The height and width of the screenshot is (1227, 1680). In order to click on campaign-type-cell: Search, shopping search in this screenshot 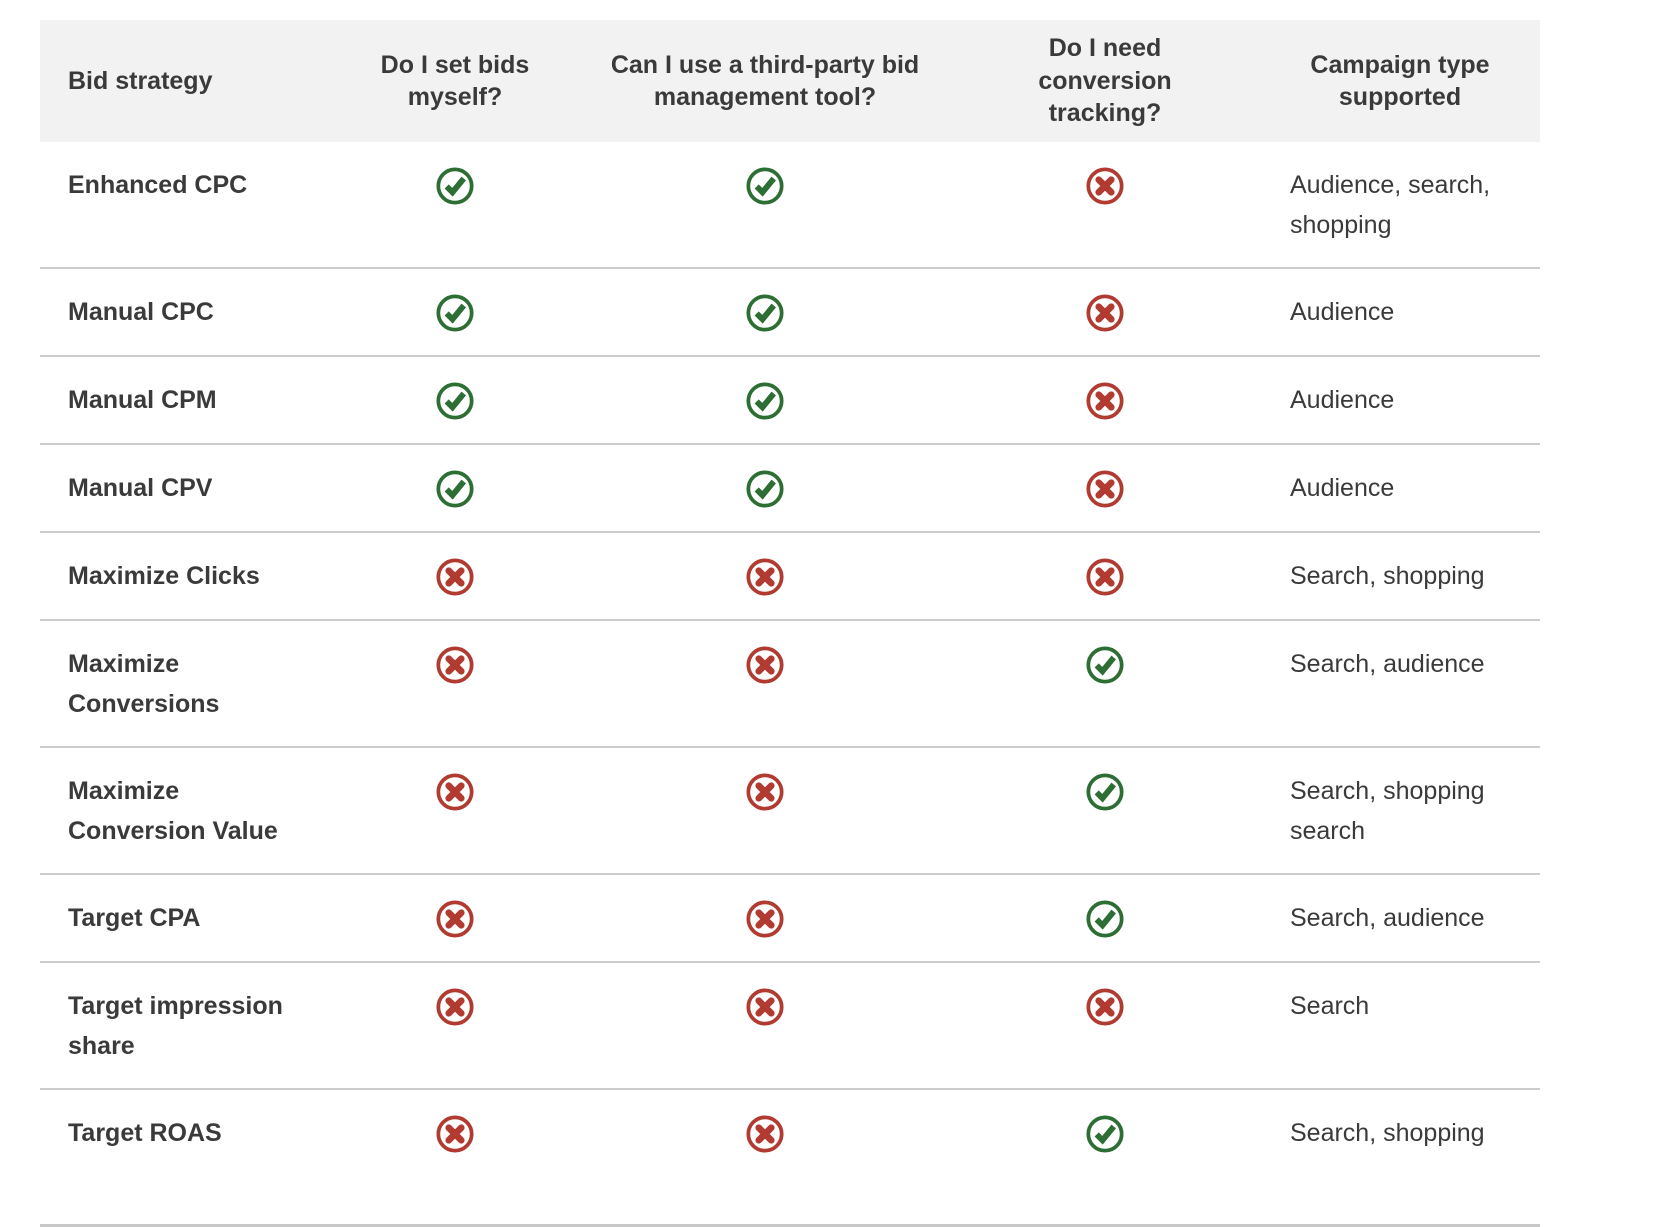, I will do `click(1387, 811)`.